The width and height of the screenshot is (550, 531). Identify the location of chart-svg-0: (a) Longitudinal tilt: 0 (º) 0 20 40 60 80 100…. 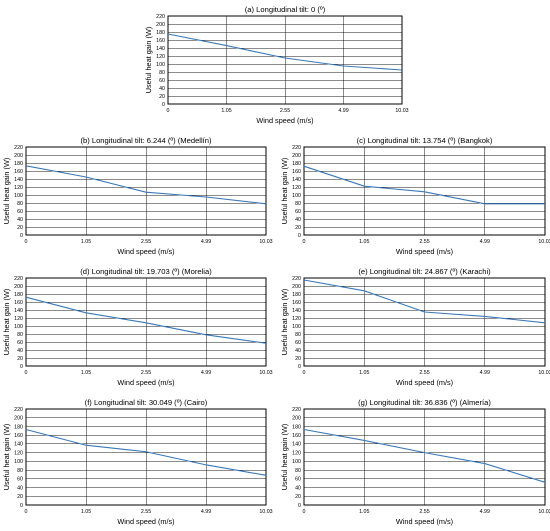
(276, 65).